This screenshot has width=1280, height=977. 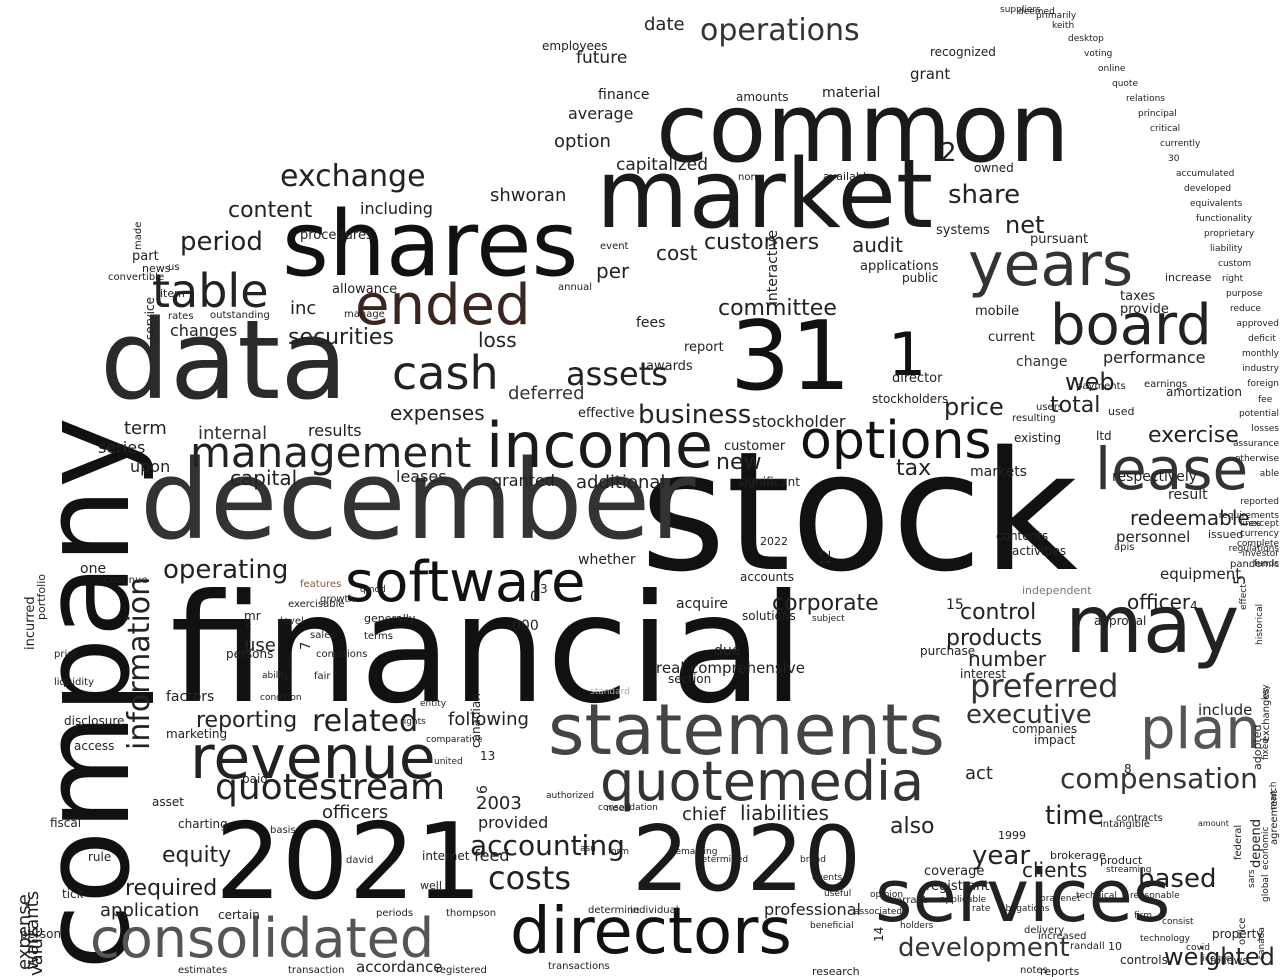 What do you see at coordinates (1025, 909) in the screenshot?
I see `word-obligations: obligations` at bounding box center [1025, 909].